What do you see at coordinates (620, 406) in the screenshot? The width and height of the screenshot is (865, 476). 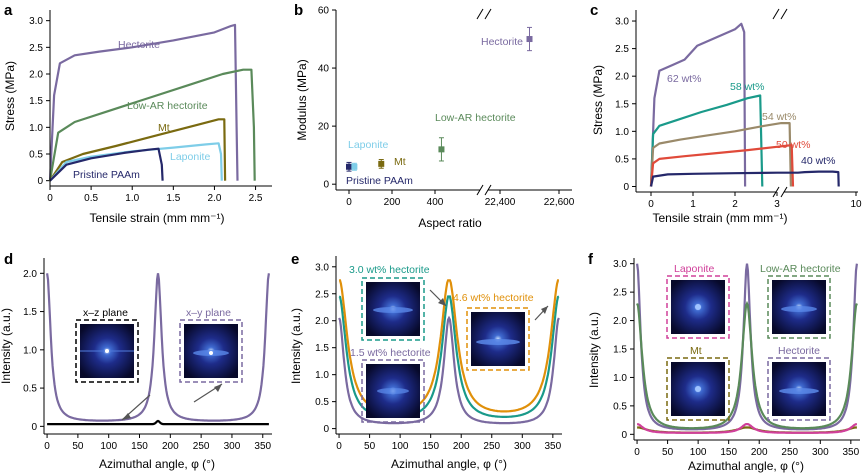 I see `panel-f-ytick-label: 0.5` at bounding box center [620, 406].